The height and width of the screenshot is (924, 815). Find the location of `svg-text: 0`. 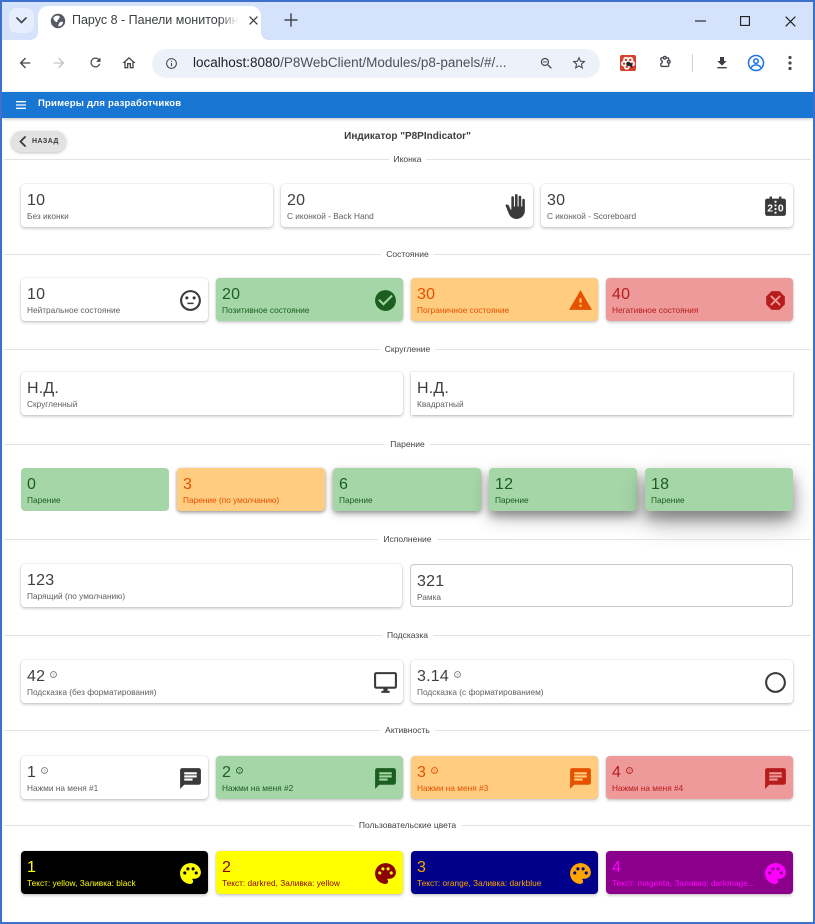

svg-text: 0 is located at coordinates (781, 208).